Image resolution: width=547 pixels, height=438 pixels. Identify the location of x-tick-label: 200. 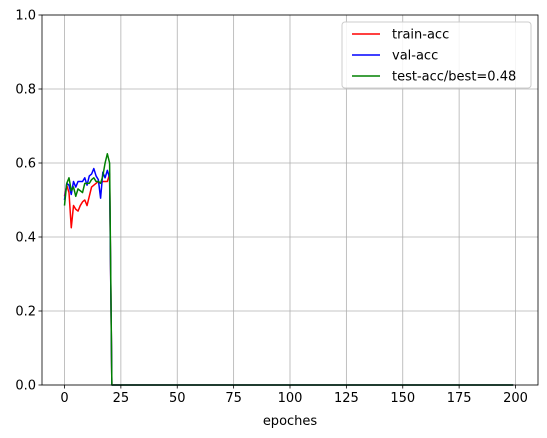
(515, 398).